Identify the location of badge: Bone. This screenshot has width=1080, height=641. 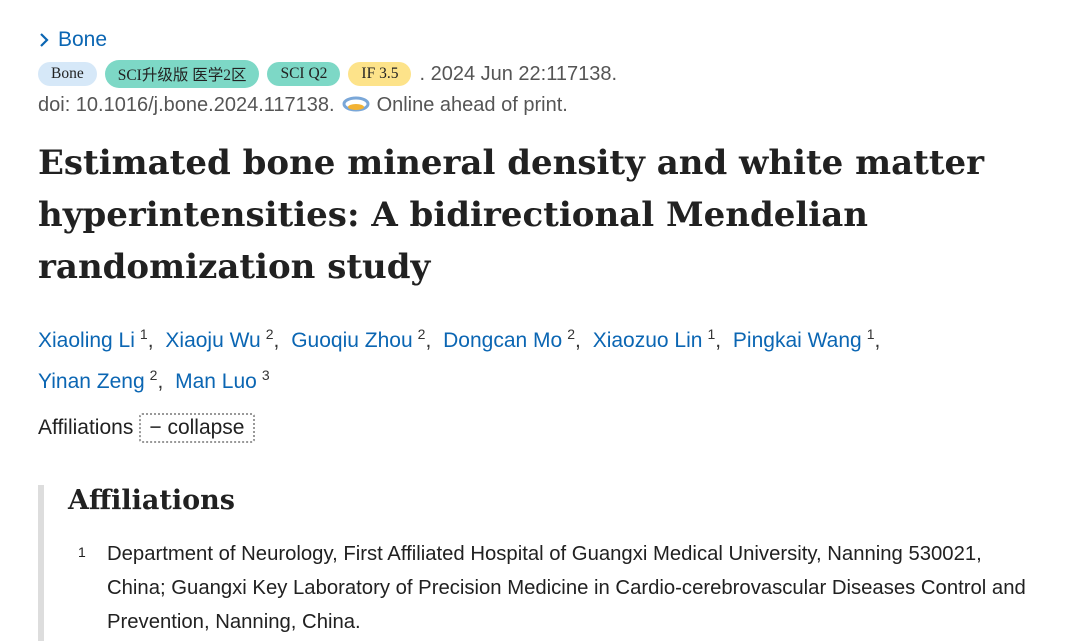
(67, 74).